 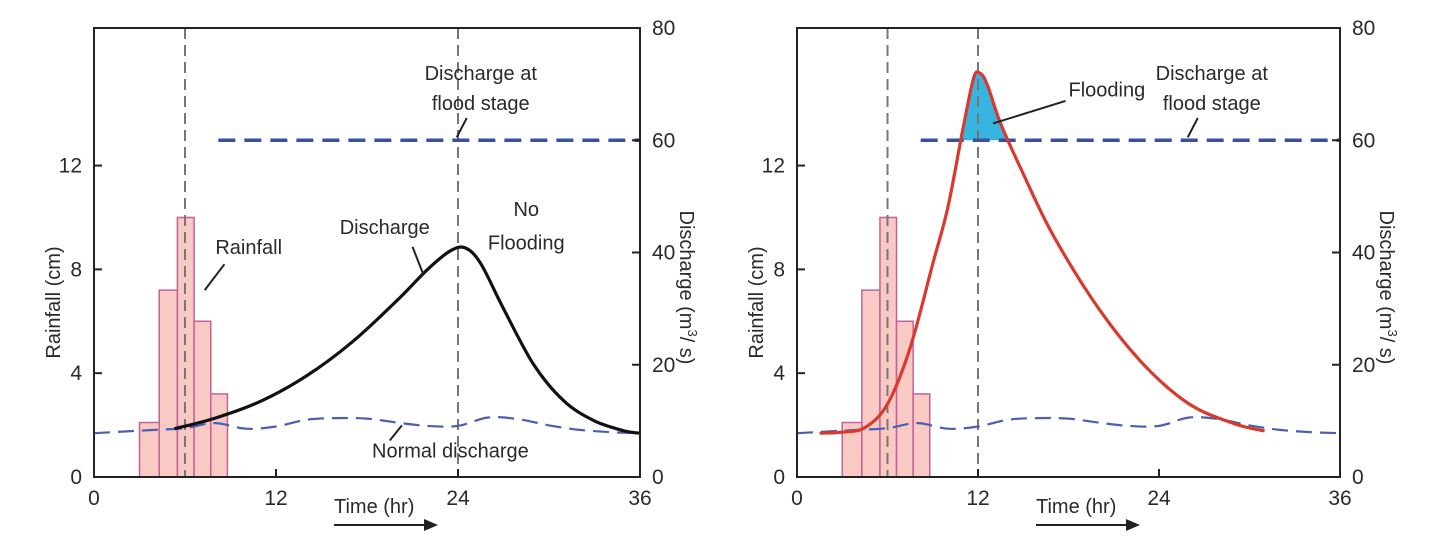 What do you see at coordinates (1029, 112) in the screenshot?
I see `flooding-leader` at bounding box center [1029, 112].